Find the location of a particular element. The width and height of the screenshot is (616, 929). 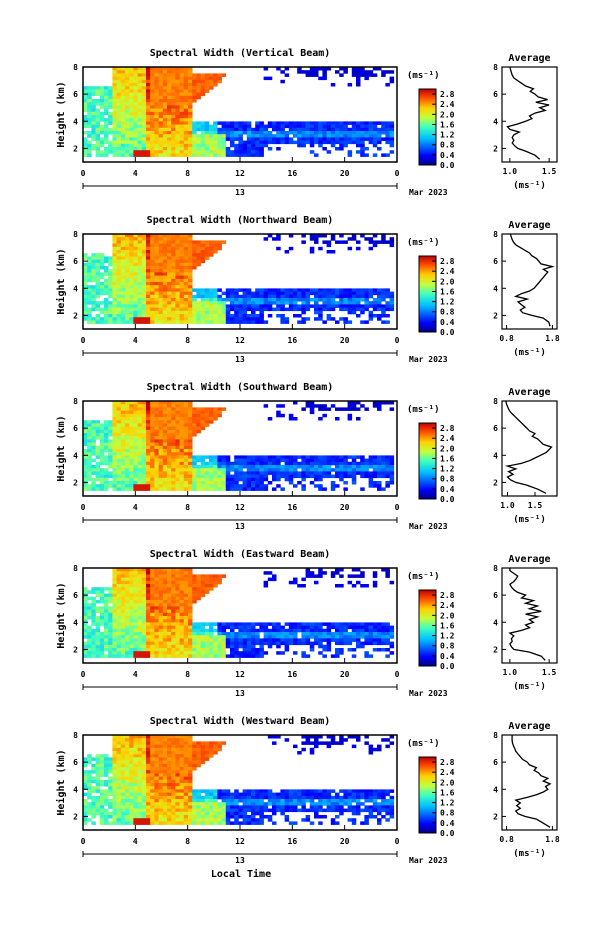

y-tick-label: 6 is located at coordinates (75, 428).